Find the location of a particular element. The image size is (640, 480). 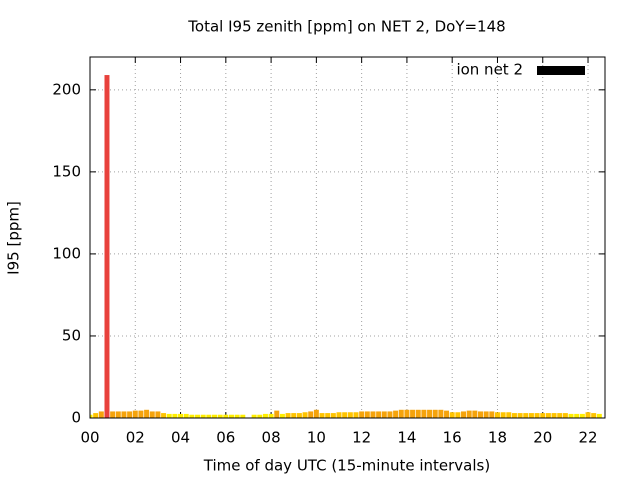

x-tick-label: 14 is located at coordinates (406, 438).